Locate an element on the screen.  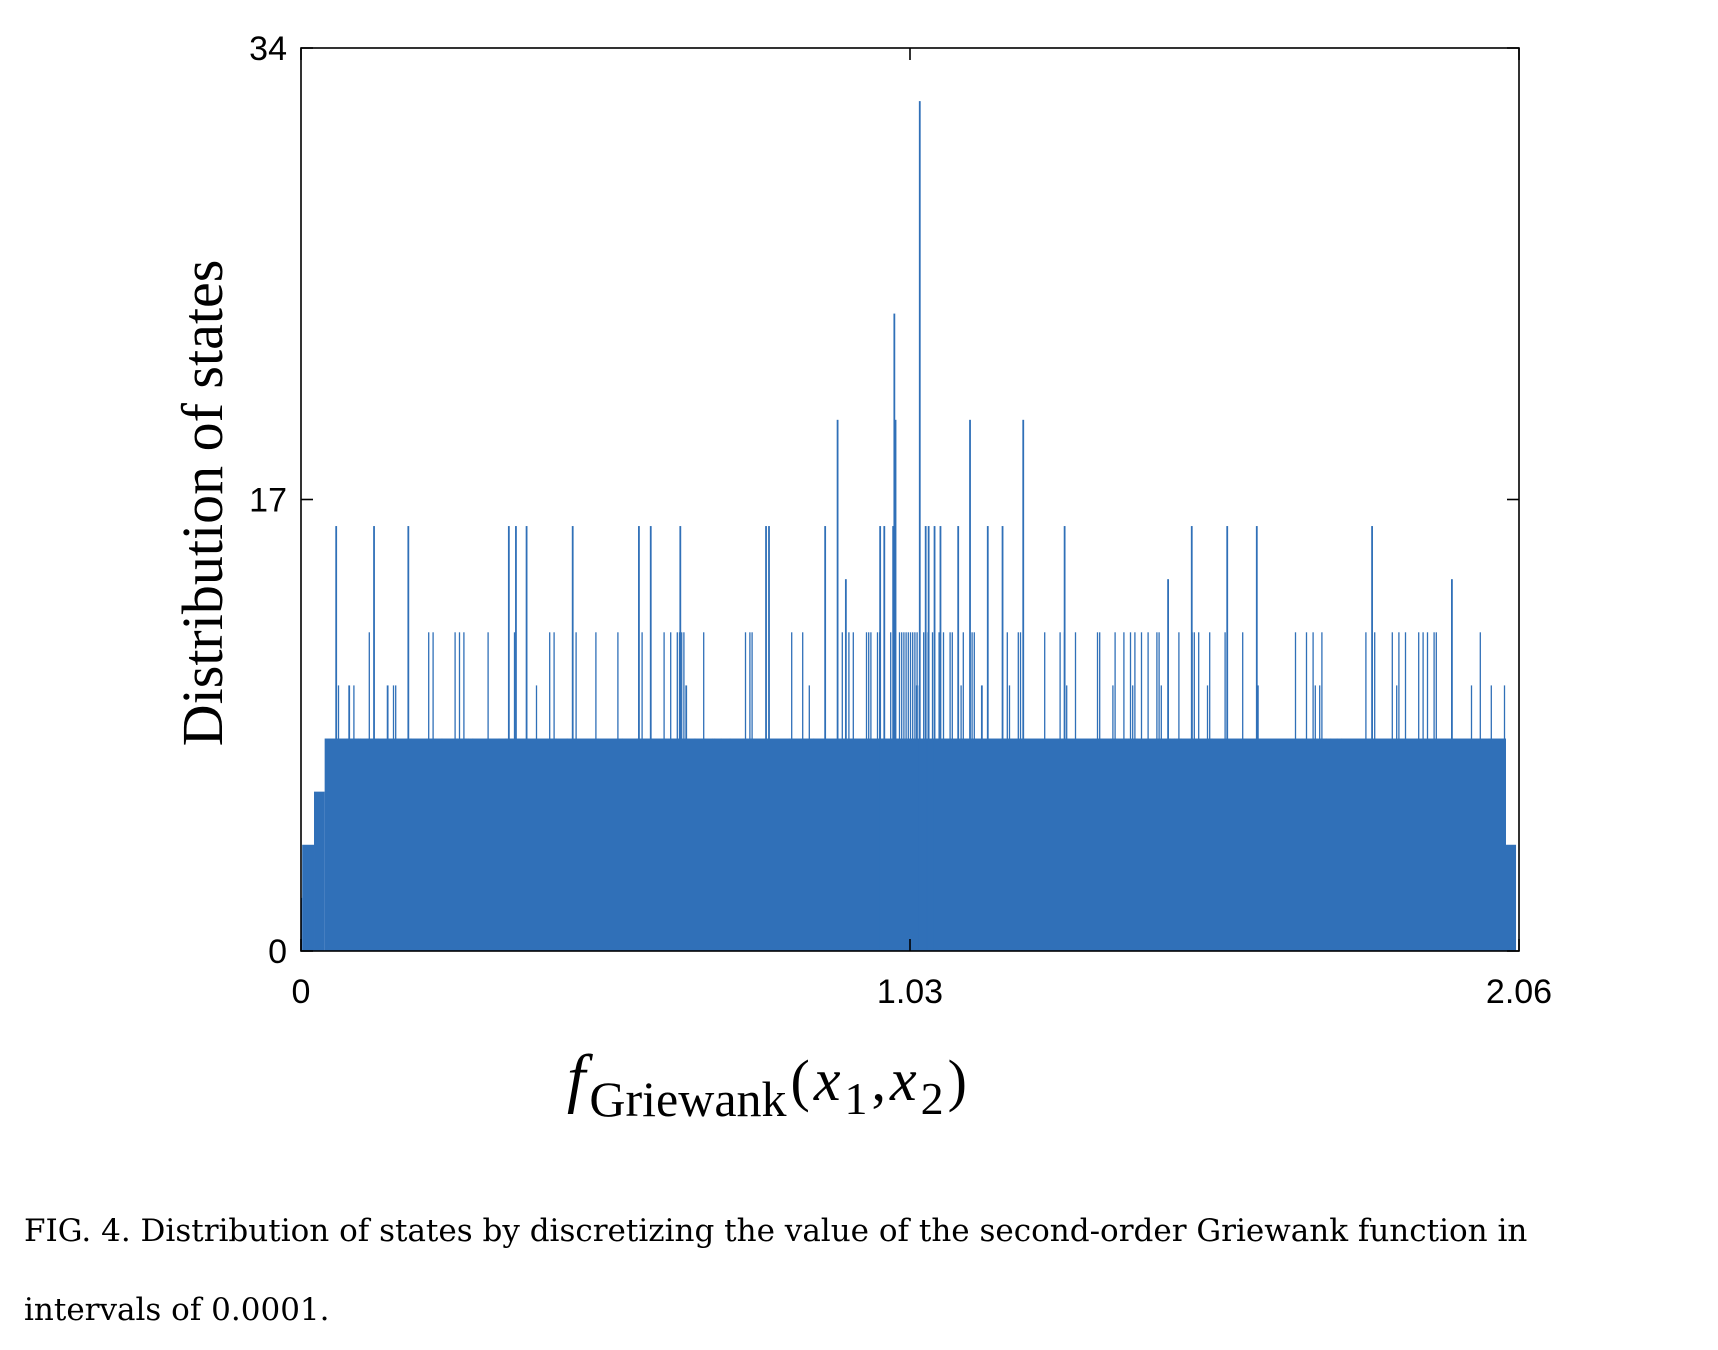
y-tick-label-0: 0 is located at coordinates (277, 952).